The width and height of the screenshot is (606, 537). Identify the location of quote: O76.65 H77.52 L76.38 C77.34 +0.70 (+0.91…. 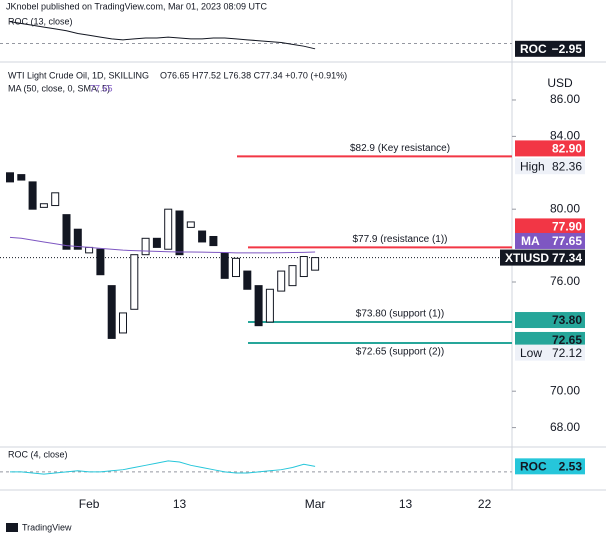
(253, 75).